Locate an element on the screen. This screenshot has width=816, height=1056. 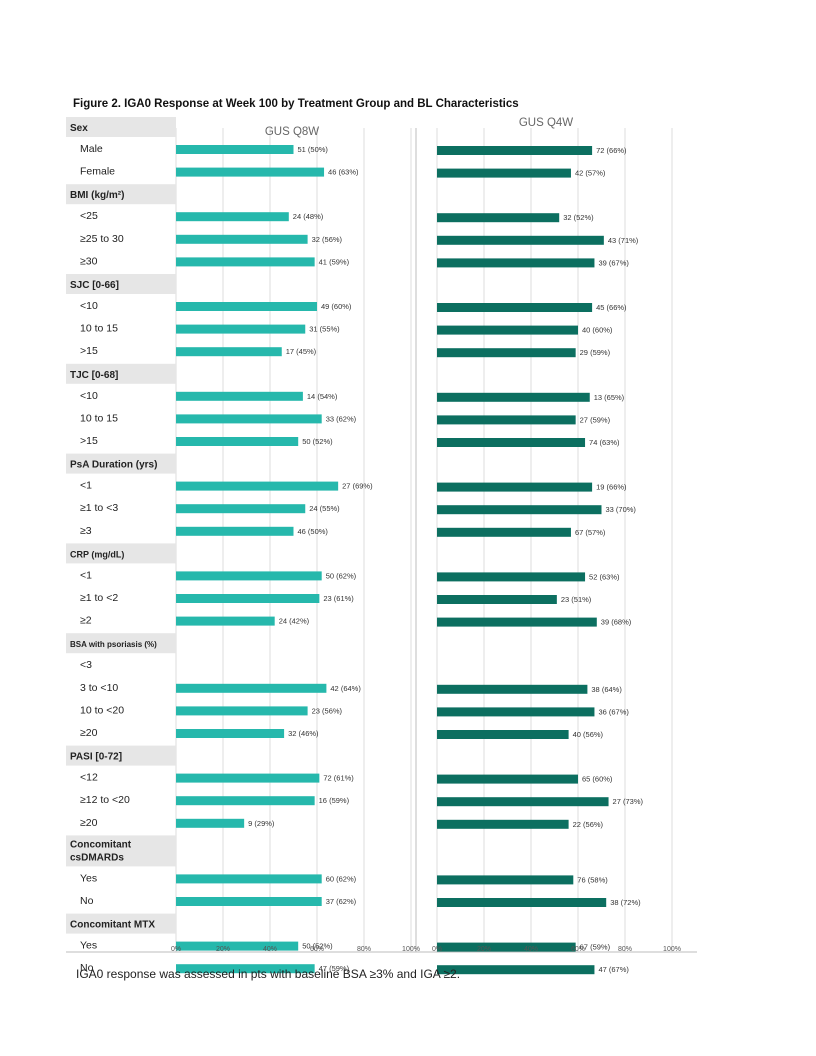
data-label-q4w: 23 (51%) is located at coordinates (576, 599).